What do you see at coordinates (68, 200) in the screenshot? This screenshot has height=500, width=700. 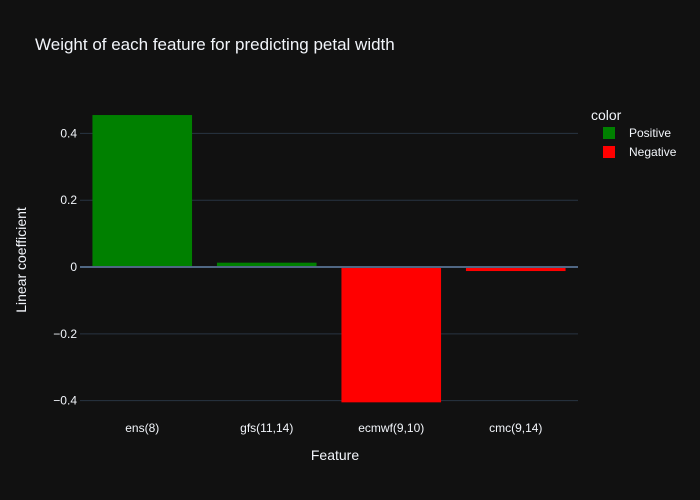 I see `y-tick-label: 0.2` at bounding box center [68, 200].